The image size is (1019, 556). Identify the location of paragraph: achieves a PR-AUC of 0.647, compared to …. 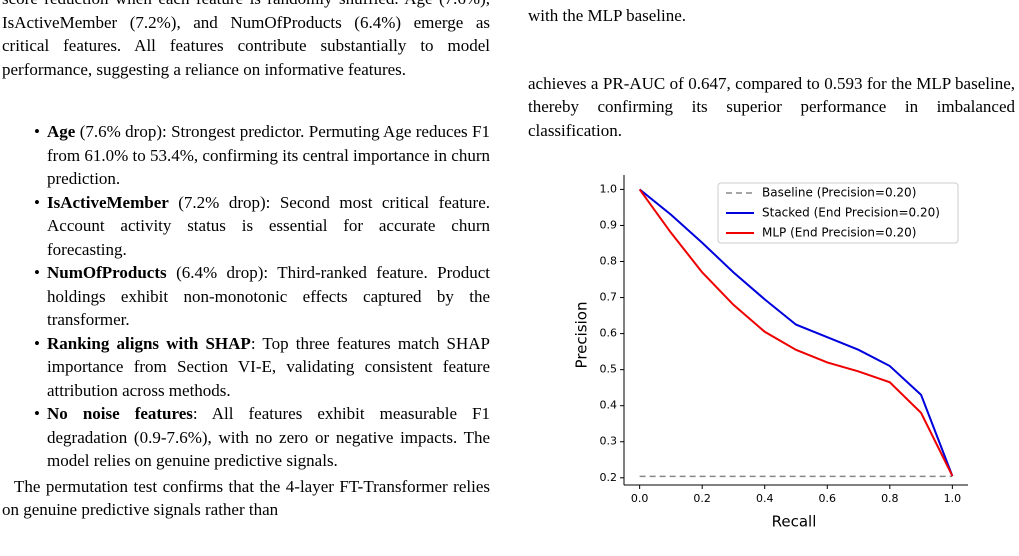
(771, 106).